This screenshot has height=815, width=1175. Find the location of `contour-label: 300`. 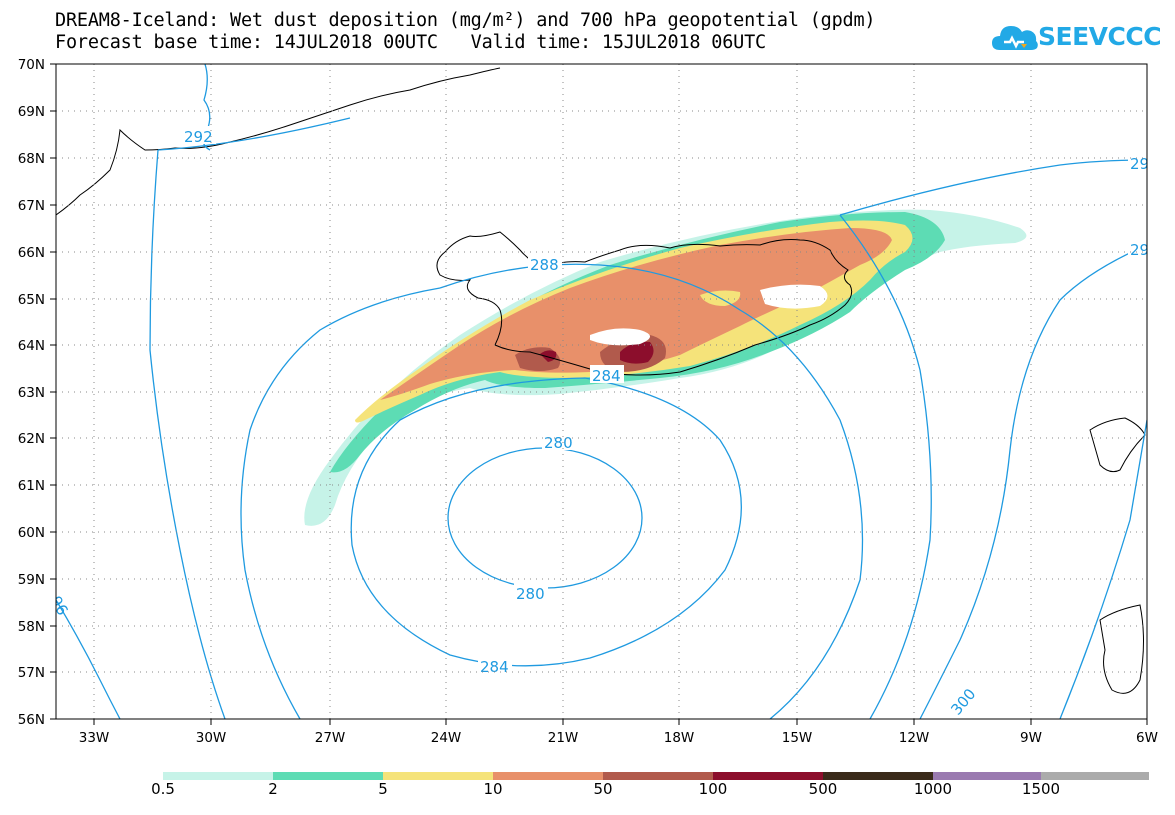

contour-label: 300 is located at coordinates (963, 702).